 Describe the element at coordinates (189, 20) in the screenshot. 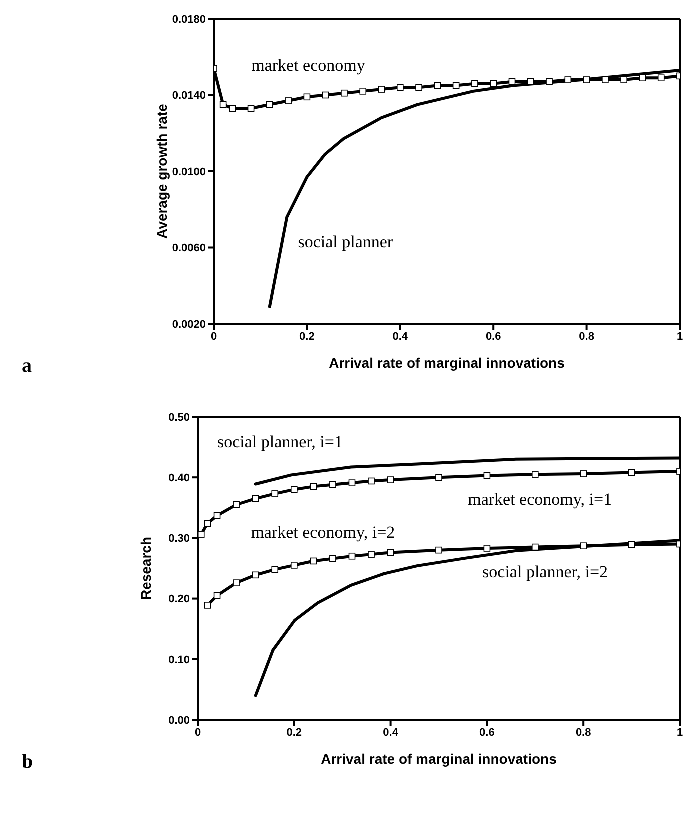

I see `y-tick-label: 0.0180` at that location.